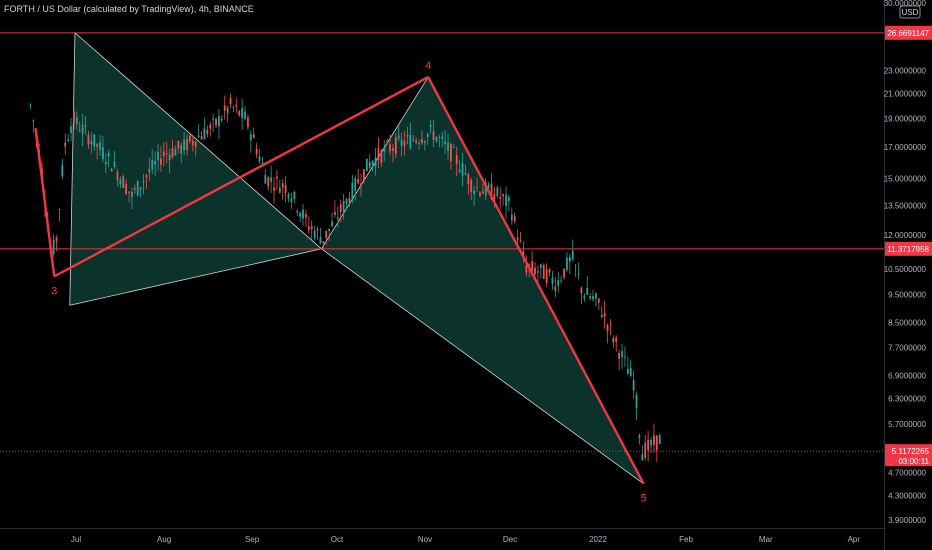  I want to click on x-tick-label: Nov, so click(425, 539).